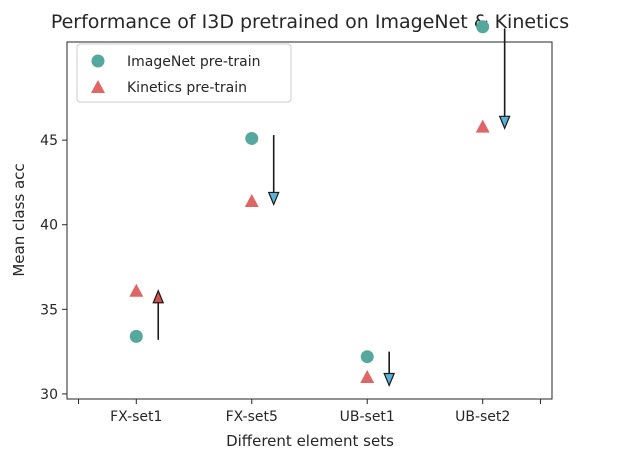 Image resolution: width=621 pixels, height=463 pixels. What do you see at coordinates (49, 141) in the screenshot?
I see `y-tick-label: 45` at bounding box center [49, 141].